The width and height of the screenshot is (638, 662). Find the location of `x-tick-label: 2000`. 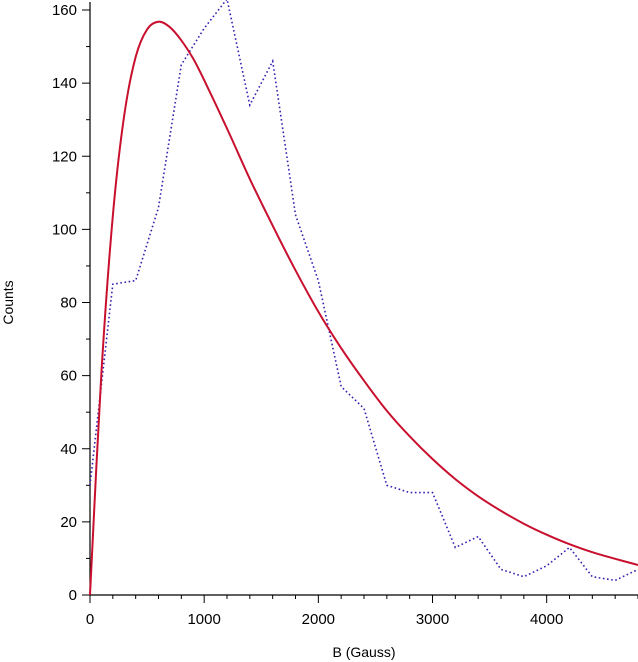

x-tick-label: 2000 is located at coordinates (318, 619).